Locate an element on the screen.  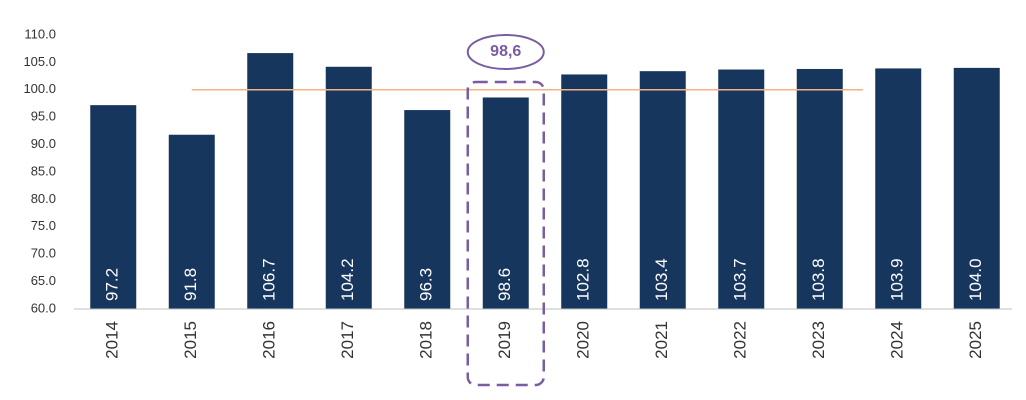
y-tick-label: 80.0 is located at coordinates (43, 198).